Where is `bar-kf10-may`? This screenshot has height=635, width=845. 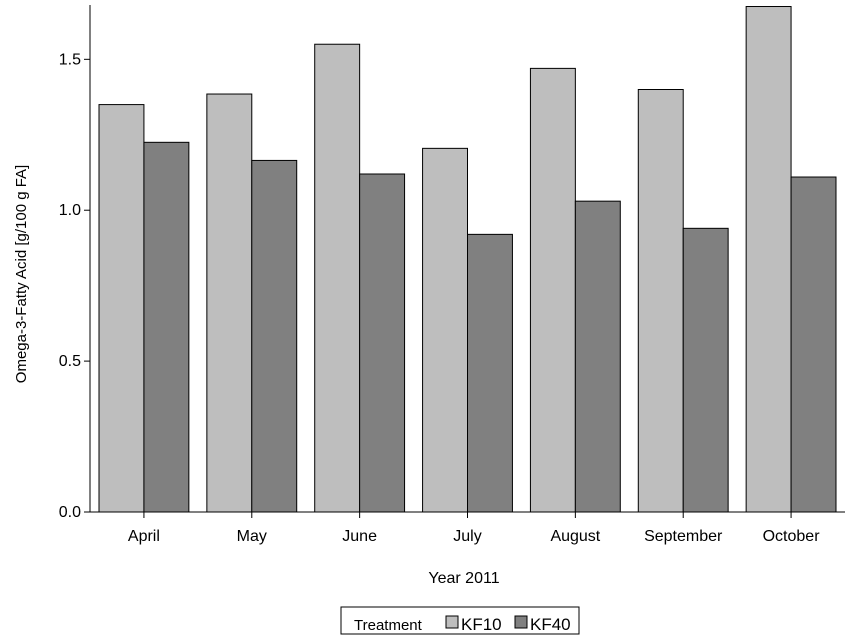 bar-kf10-may is located at coordinates (229, 303).